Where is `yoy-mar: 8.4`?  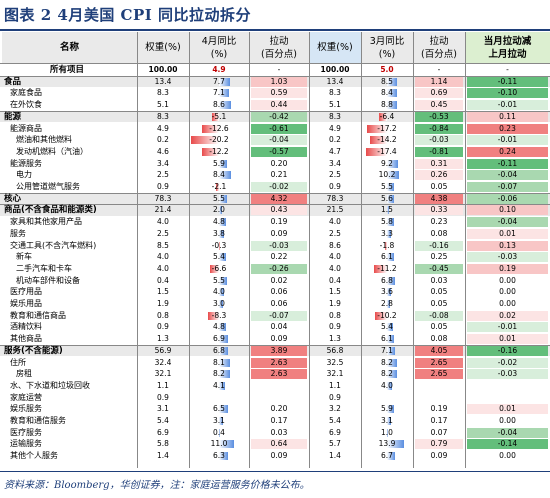 yoy-mar: 8.4 is located at coordinates (387, 93).